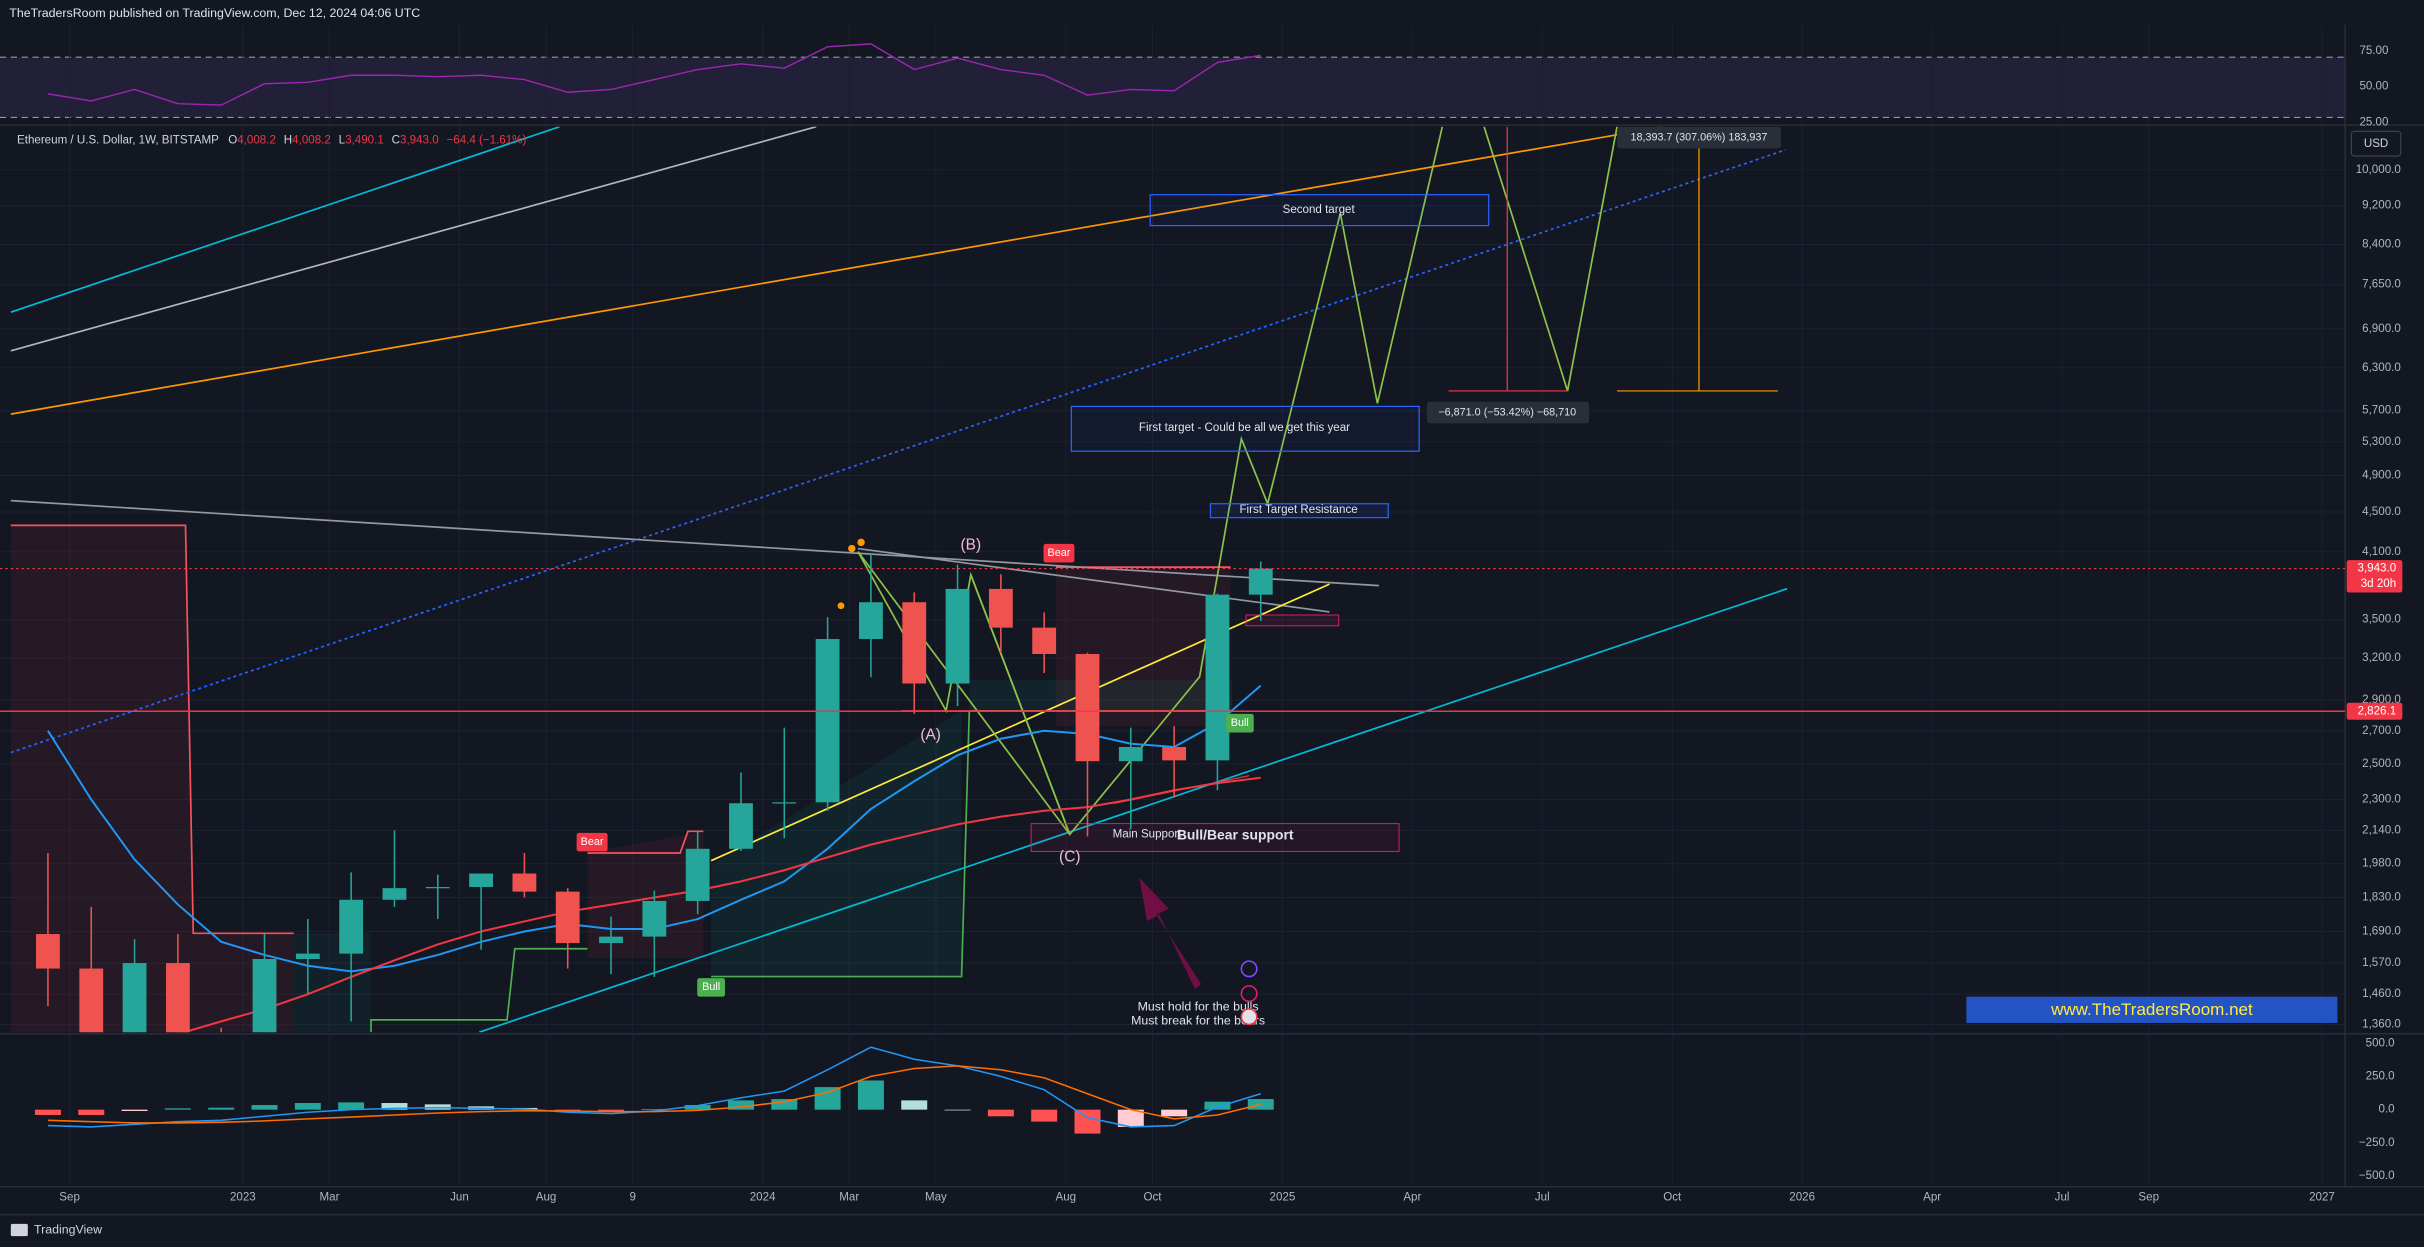 This screenshot has height=1247, width=2424. I want to click on y-tick-label: 10,000.0, so click(2378, 170).